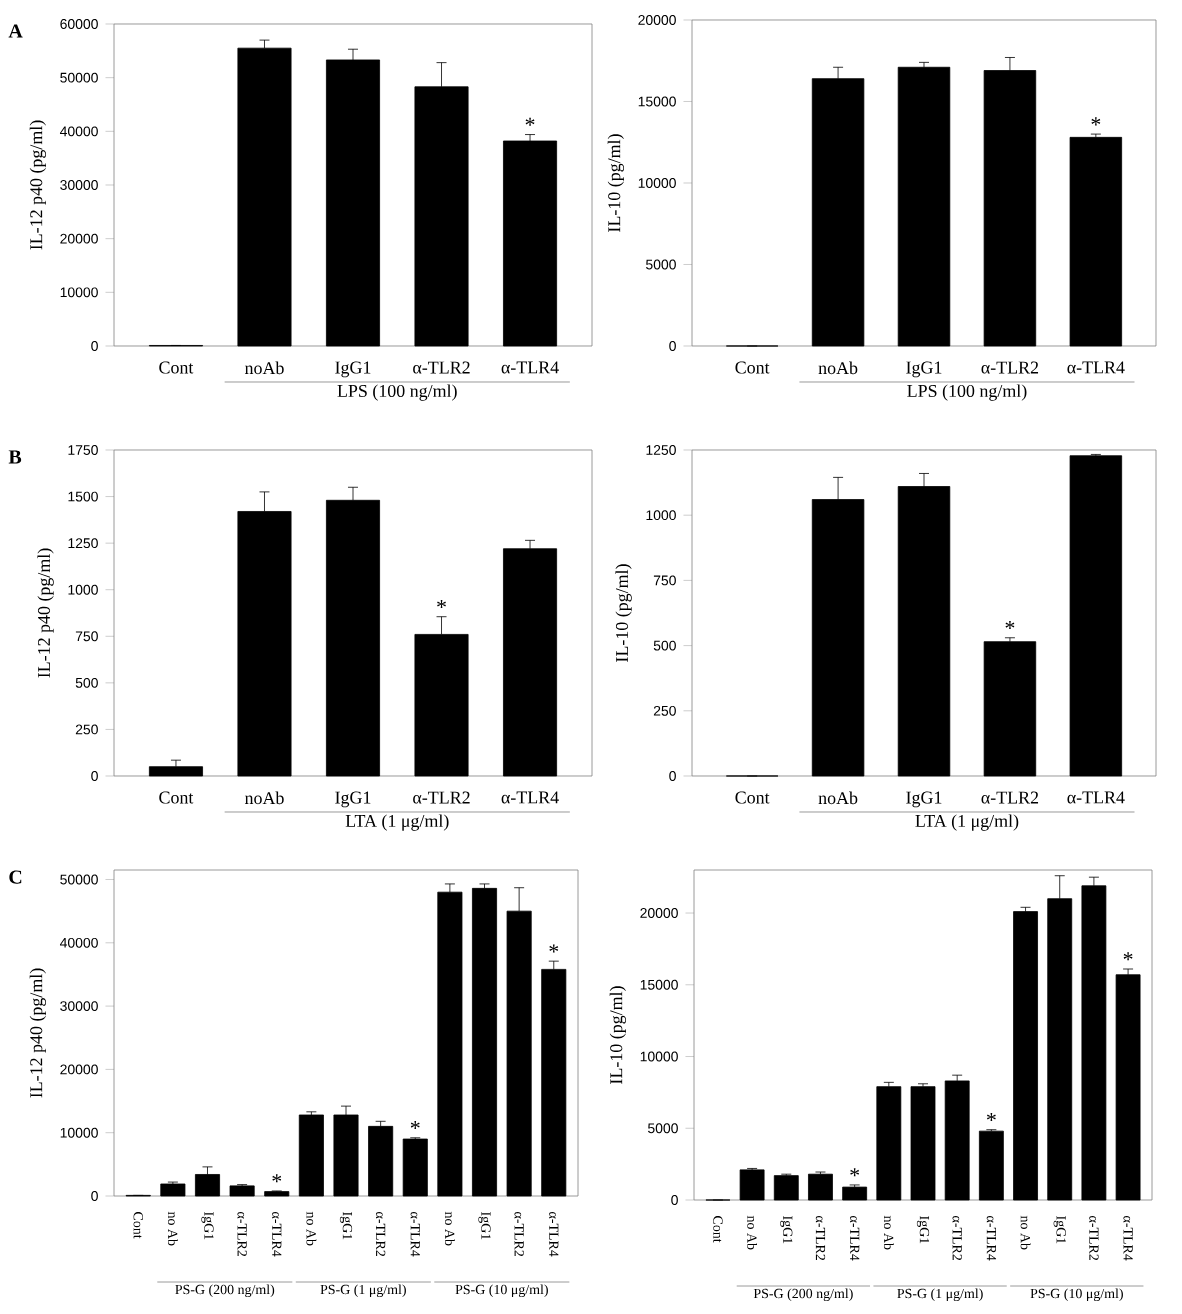 Image resolution: width=1182 pixels, height=1314 pixels. I want to click on chart-title: B, so click(15, 457).